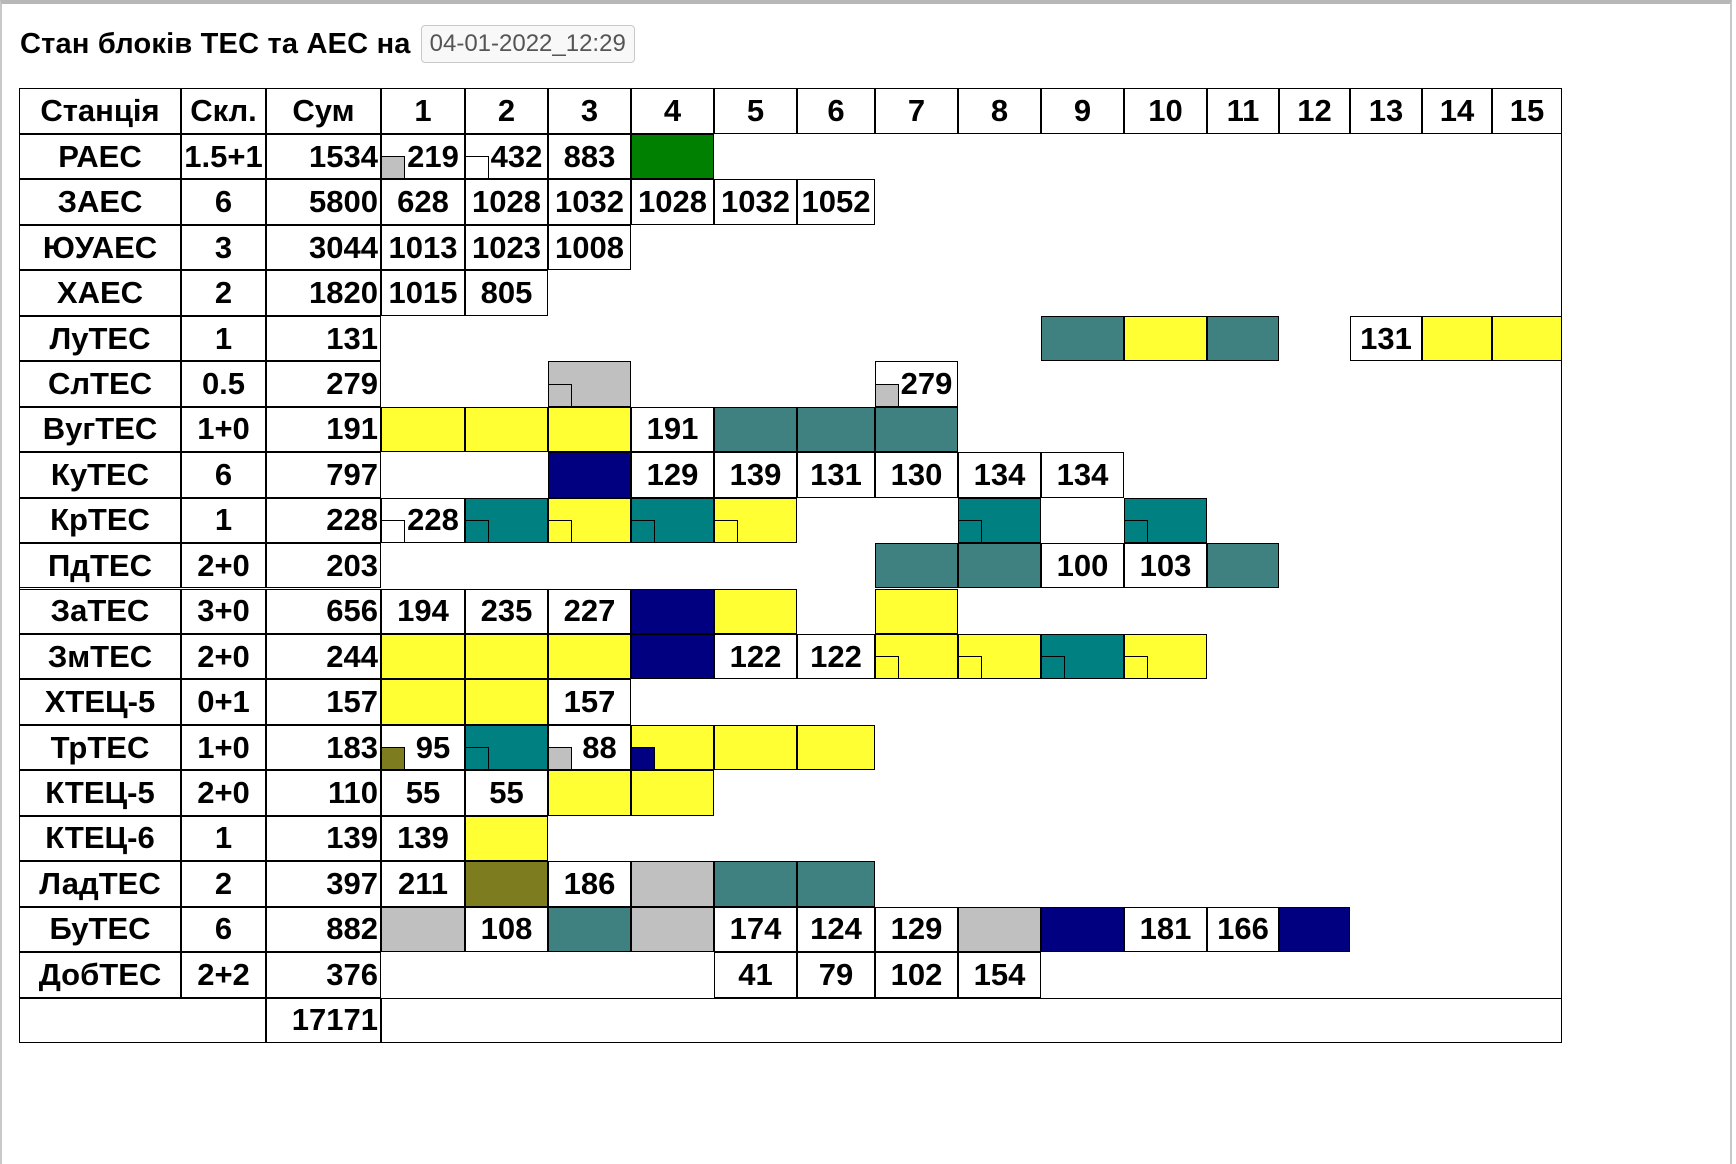 Image resolution: width=1736 pixels, height=1164 pixels. I want to click on unit-8-cell: 154, so click(999, 975).